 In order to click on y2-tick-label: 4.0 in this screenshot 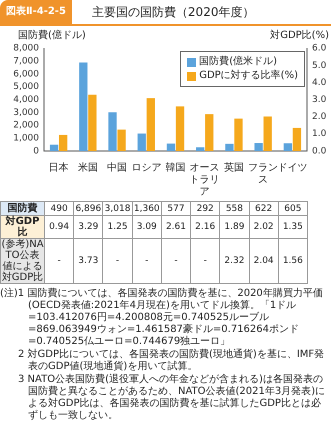, I will do `click(319, 83)`.